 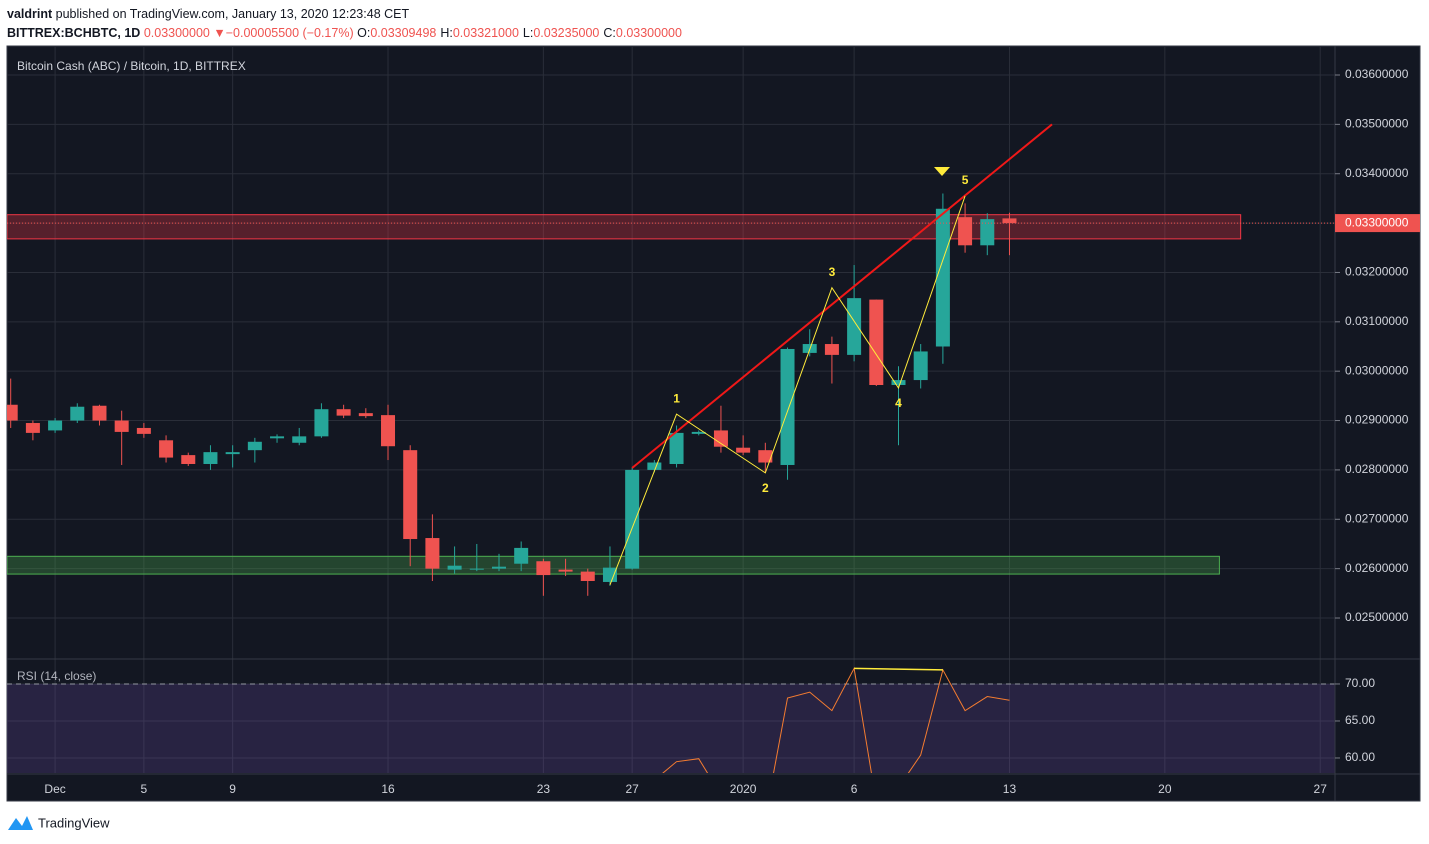 I want to click on wave-label: 2, so click(x=765, y=488).